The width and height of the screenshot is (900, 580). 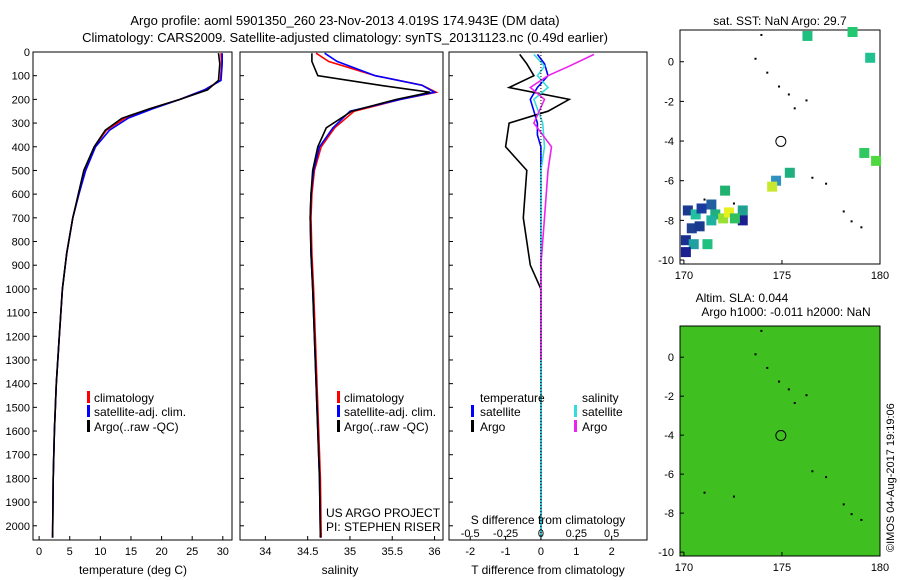 What do you see at coordinates (340, 570) in the screenshot?
I see `salinity-xlabel: salinity` at bounding box center [340, 570].